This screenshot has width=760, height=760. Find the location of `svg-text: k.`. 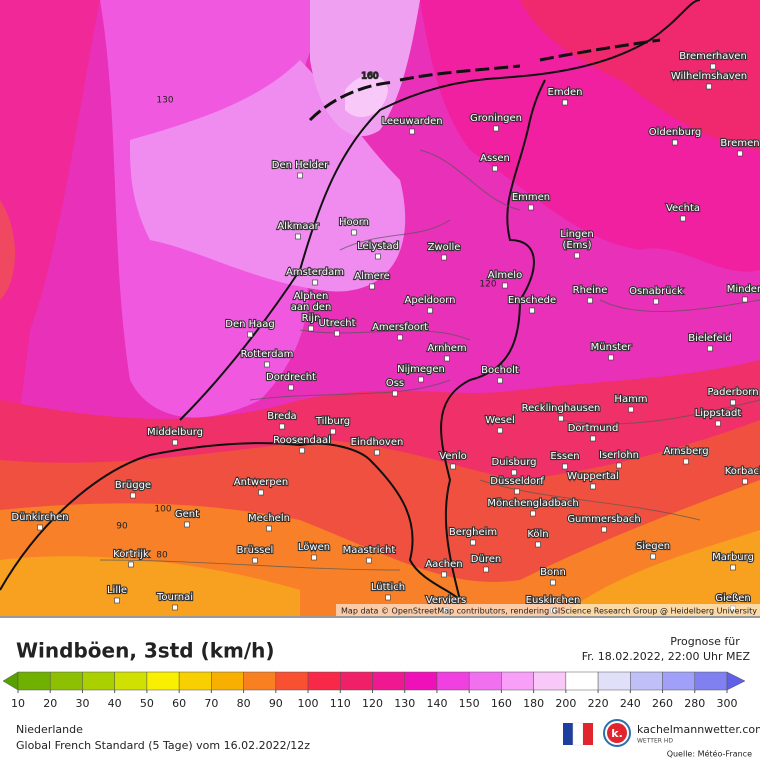

svg-text: k. is located at coordinates (617, 733).